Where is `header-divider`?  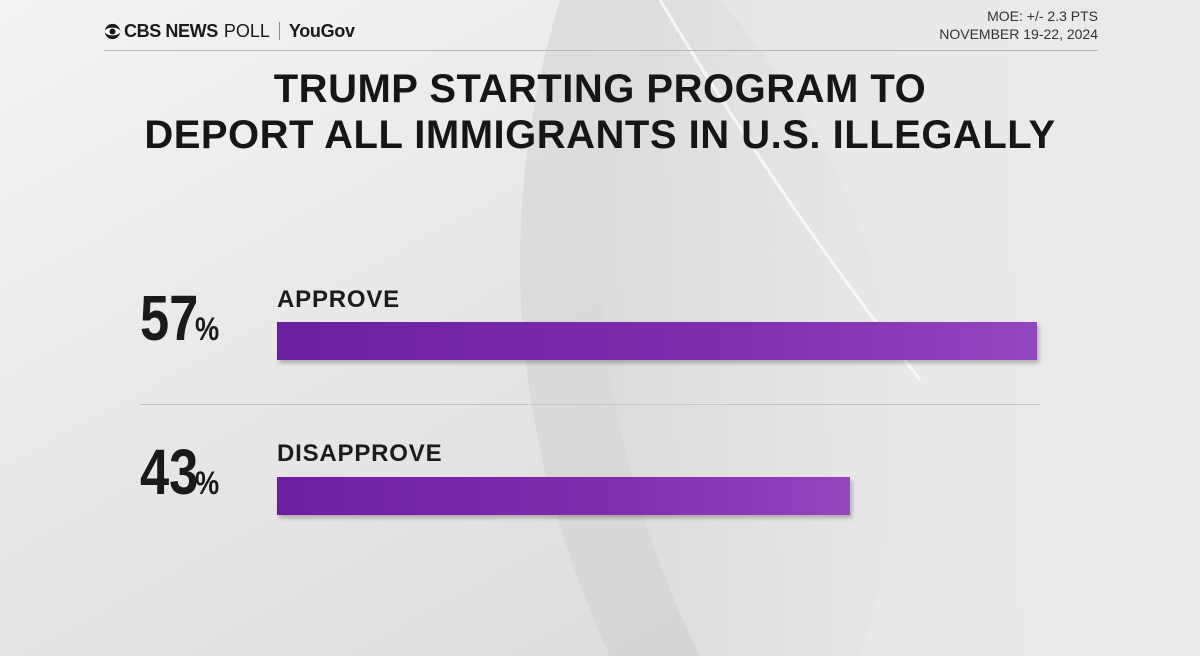 header-divider is located at coordinates (601, 50).